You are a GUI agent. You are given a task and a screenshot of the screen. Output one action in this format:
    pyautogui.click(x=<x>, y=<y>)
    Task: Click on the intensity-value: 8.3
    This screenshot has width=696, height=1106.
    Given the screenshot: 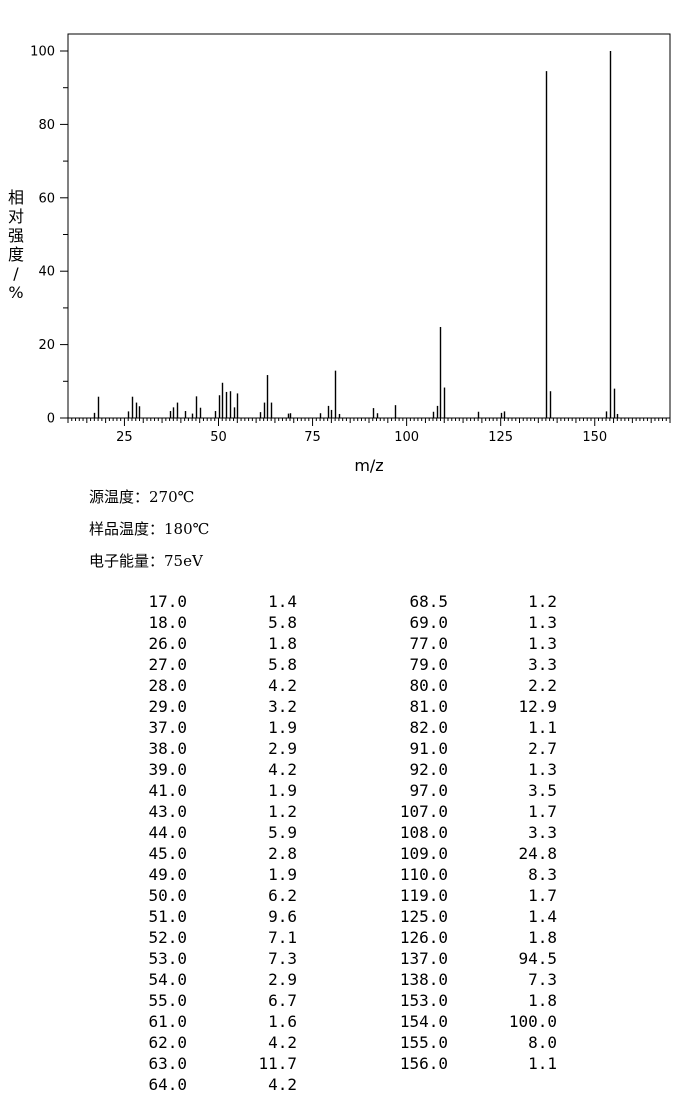 What is the action you would take?
    pyautogui.click(x=542, y=874)
    